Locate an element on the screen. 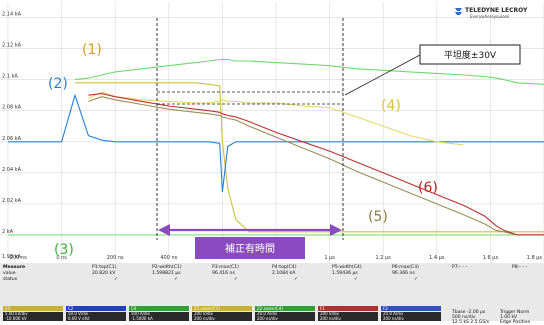 Image resolution: width=544 pixels, height=325 pixels. y-tick-label: 2.08 kA is located at coordinates (12, 108).